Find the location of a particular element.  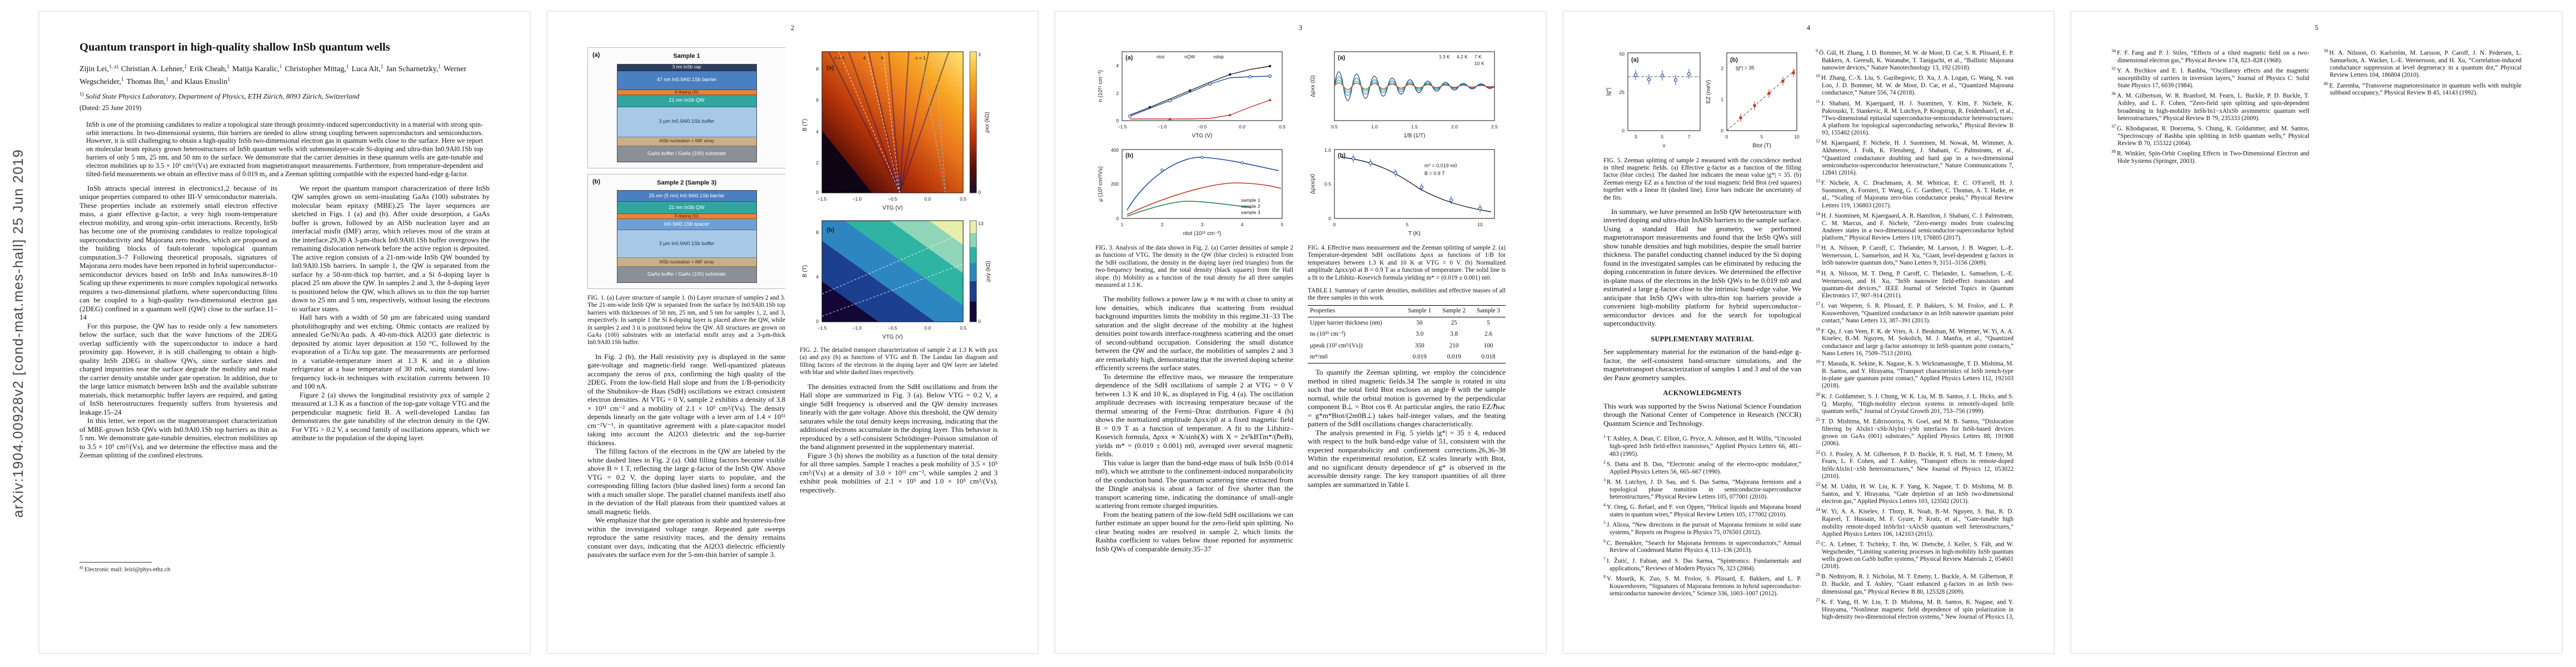

table-row: Upper barrier thickness (nm) 50 25 5 is located at coordinates (1400, 322).